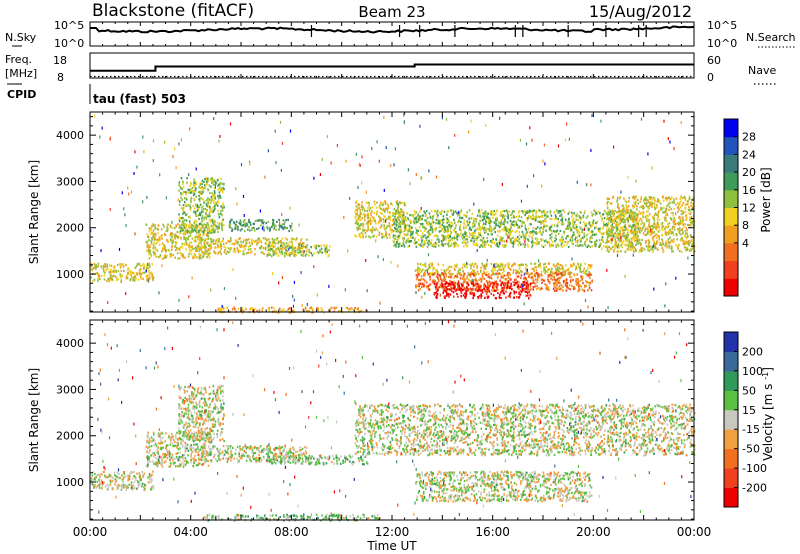 Image resolution: width=800 pixels, height=554 pixels. Describe the element at coordinates (754, 468) in the screenshot. I see `velocity-colorbar-tick: -100` at that location.